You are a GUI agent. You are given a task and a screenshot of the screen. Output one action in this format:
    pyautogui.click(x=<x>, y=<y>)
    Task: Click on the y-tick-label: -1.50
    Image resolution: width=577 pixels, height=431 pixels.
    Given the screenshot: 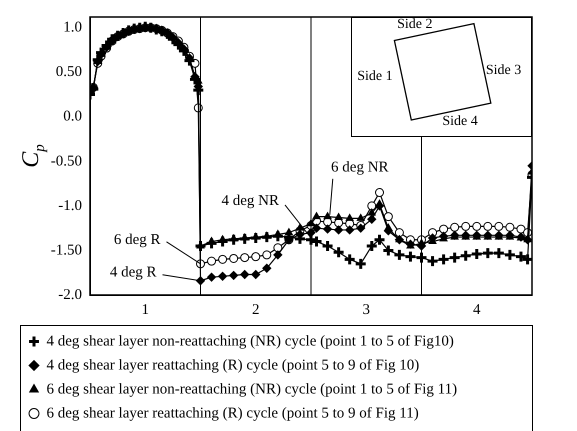 What is the action you would take?
    pyautogui.click(x=66, y=250)
    